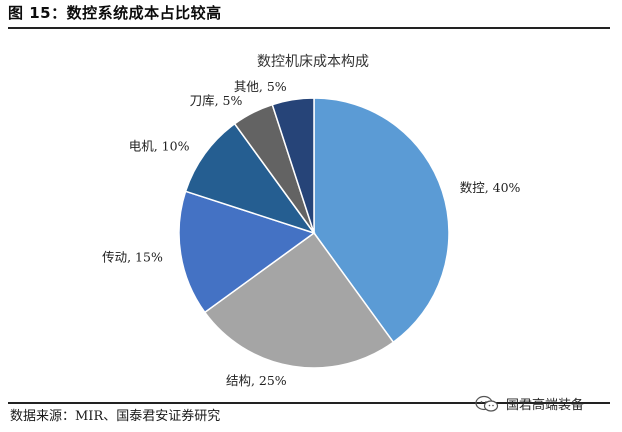 The width and height of the screenshot is (622, 432). Describe the element at coordinates (216, 100) in the screenshot. I see `pie-label-4: 刀库, 5%` at that location.